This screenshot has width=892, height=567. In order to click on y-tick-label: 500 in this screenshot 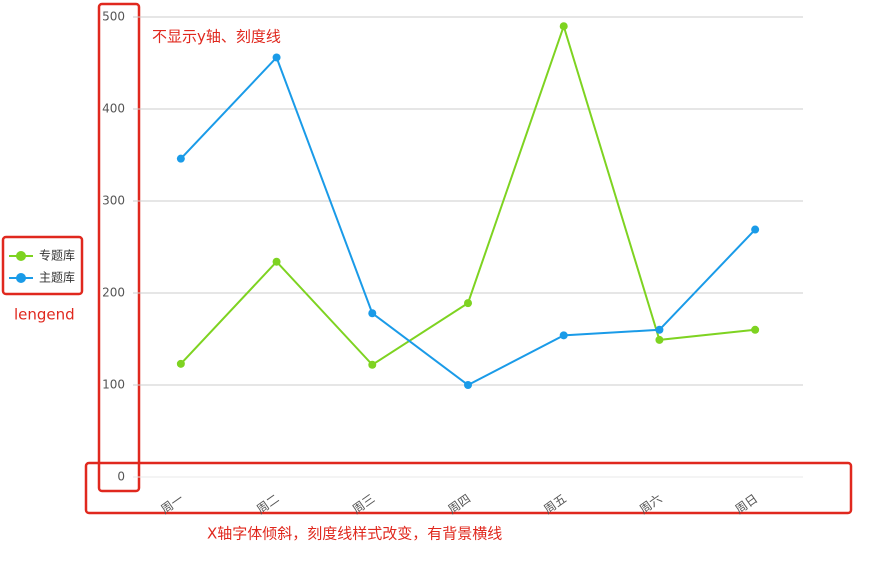, I will do `click(113, 17)`.